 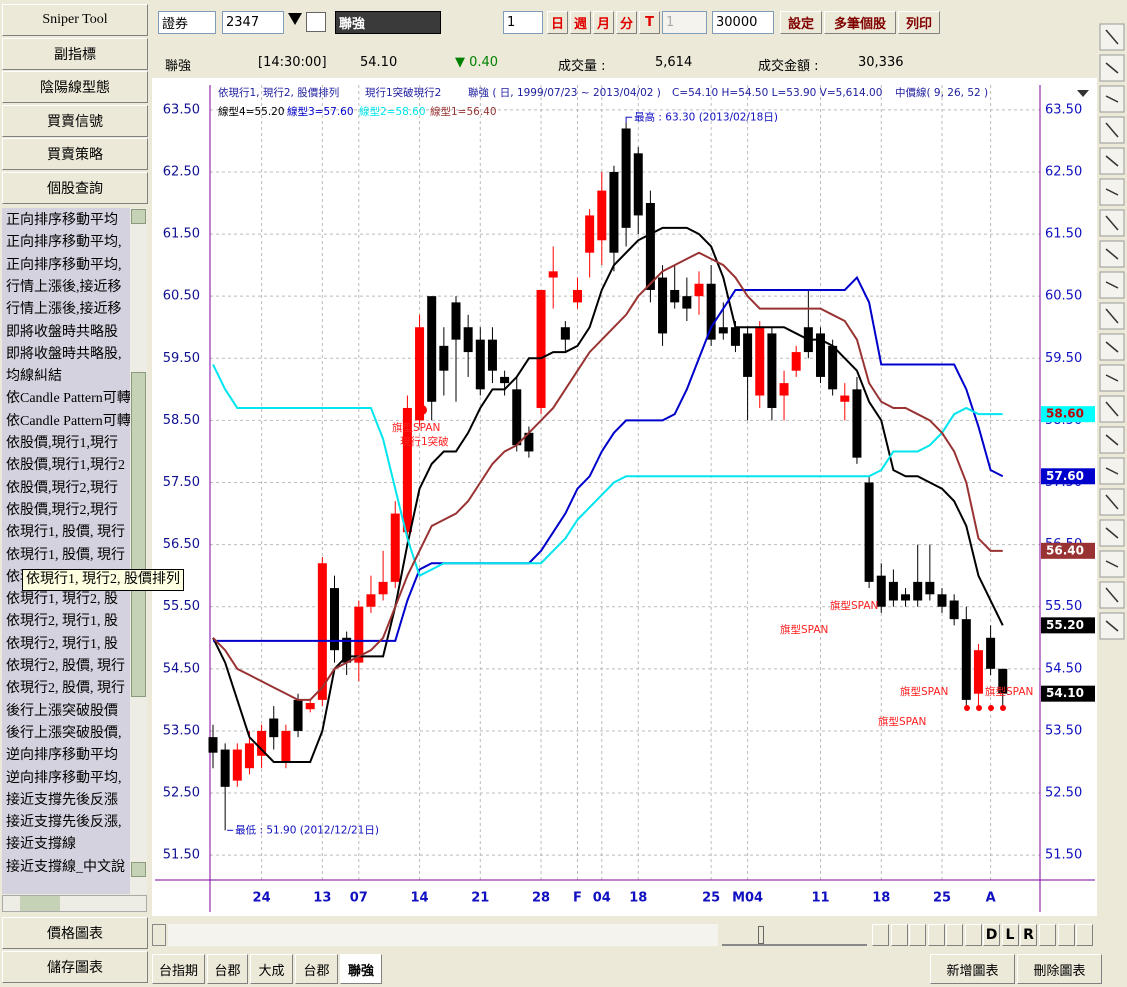 What do you see at coordinates (64, 823) in the screenshot?
I see `list-item: 接近支撐先後反漲,` at bounding box center [64, 823].